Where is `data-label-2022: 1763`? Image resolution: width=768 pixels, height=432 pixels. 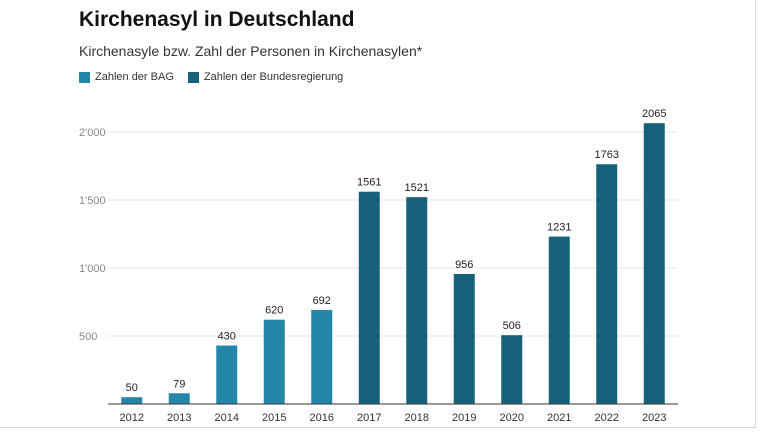 data-label-2022: 1763 is located at coordinates (607, 155).